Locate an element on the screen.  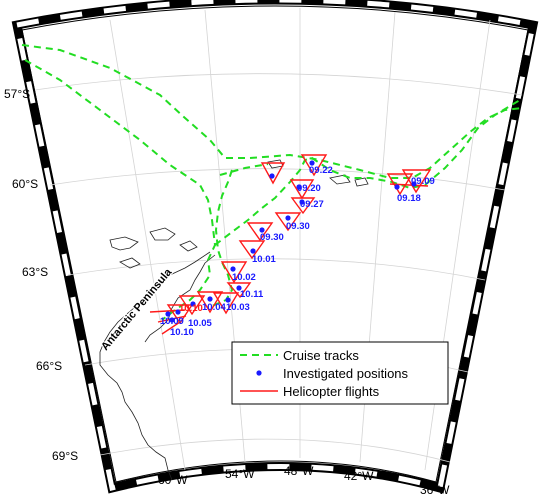
date-label: 09.09 is located at coordinates (423, 181).